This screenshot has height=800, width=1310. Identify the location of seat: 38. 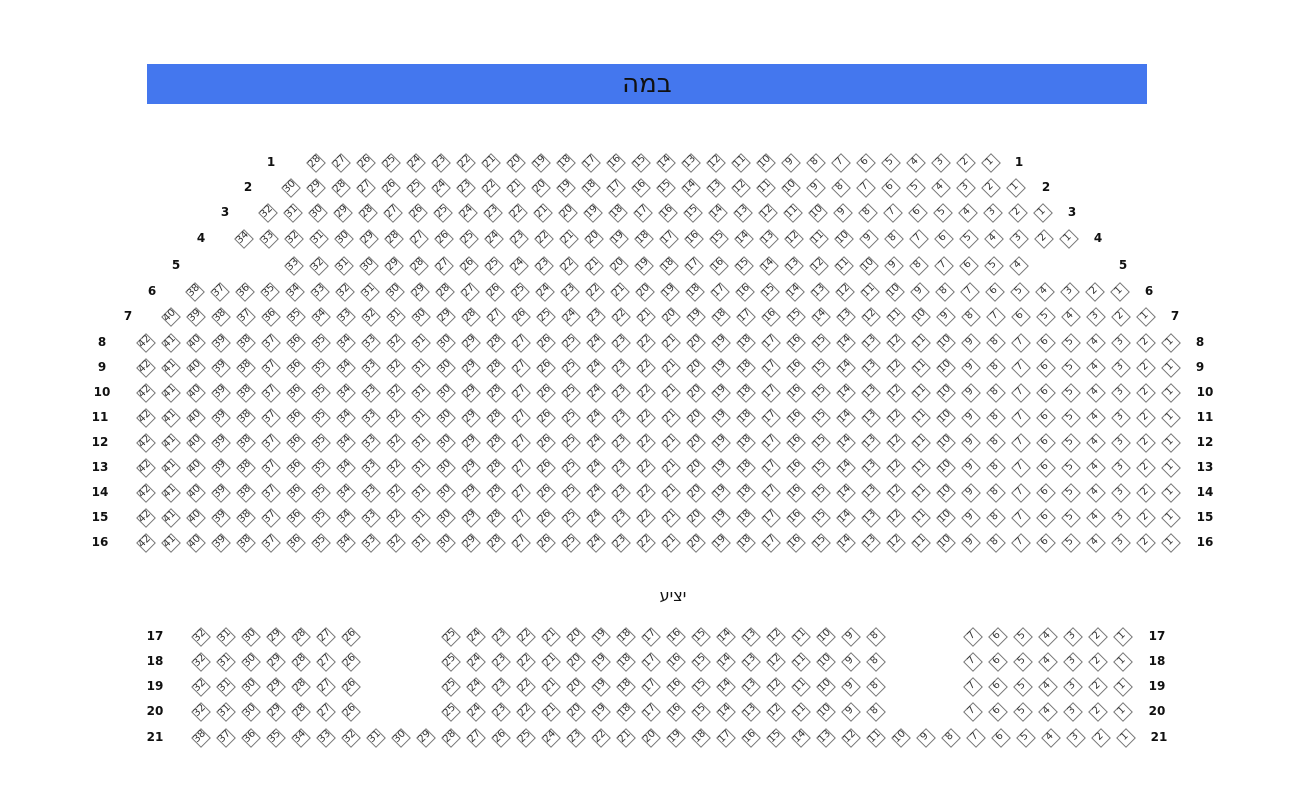
(245, 392).